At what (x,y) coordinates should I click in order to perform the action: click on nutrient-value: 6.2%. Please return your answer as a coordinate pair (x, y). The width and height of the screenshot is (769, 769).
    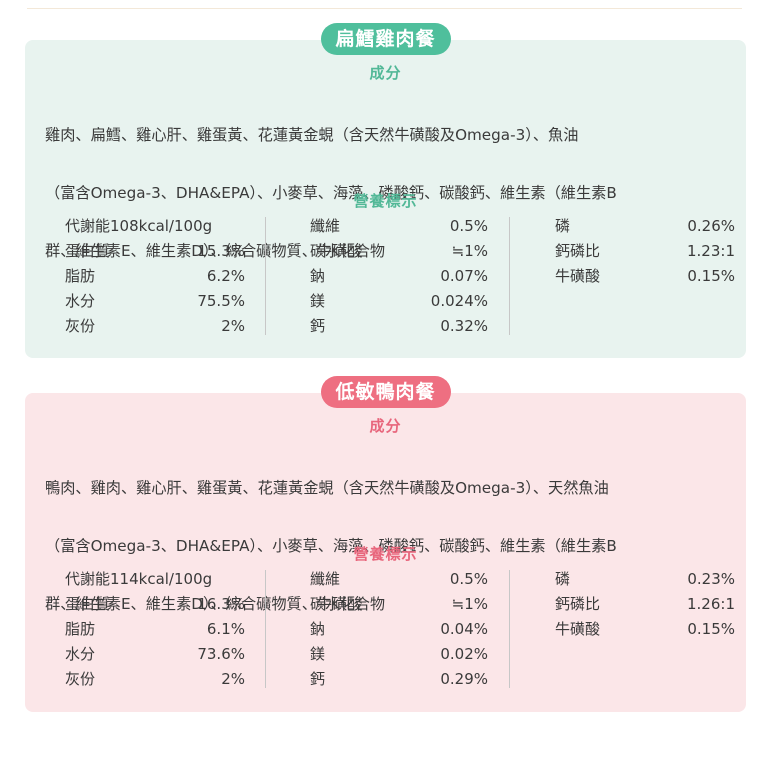
    Looking at the image, I should click on (225, 276).